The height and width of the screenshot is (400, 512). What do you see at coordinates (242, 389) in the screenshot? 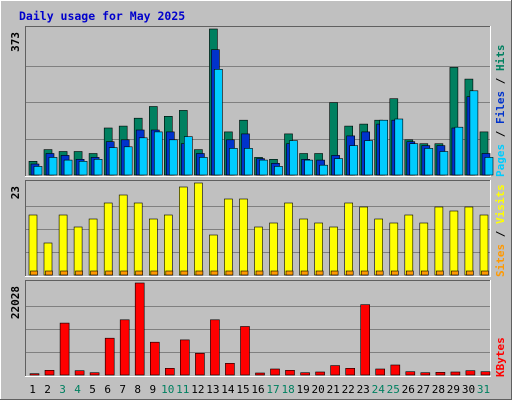
I see `day-label-15: 15` at bounding box center [242, 389].